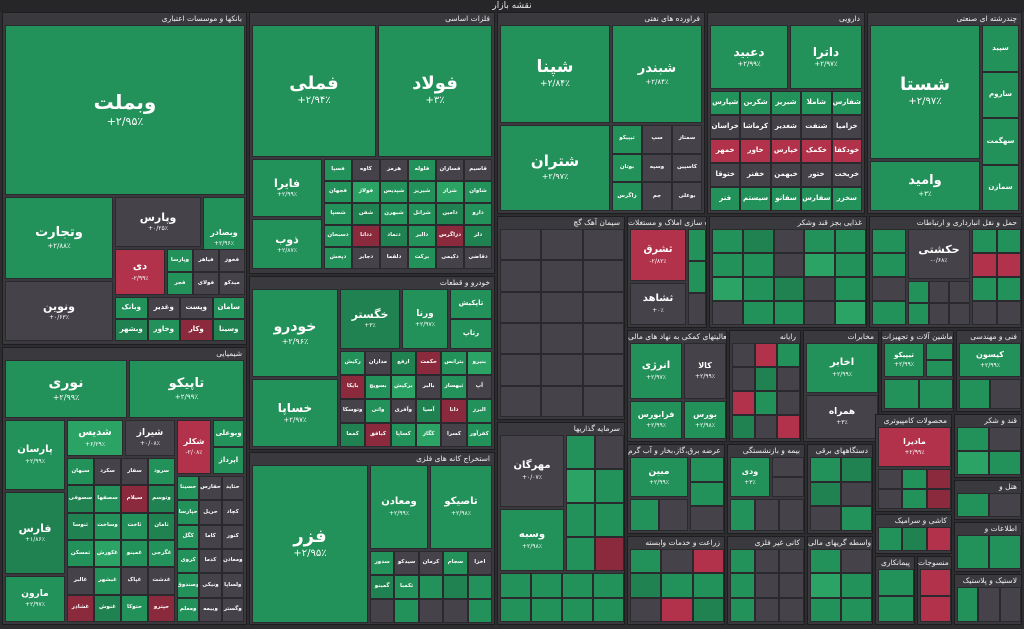  I want to click on tile-small: شاملا, so click(816, 103).